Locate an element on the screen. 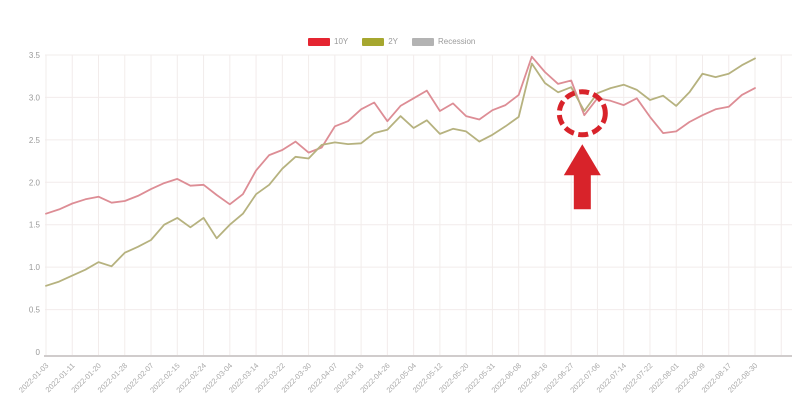 This screenshot has width=803, height=420. legend-item-2y: 2Y is located at coordinates (380, 42).